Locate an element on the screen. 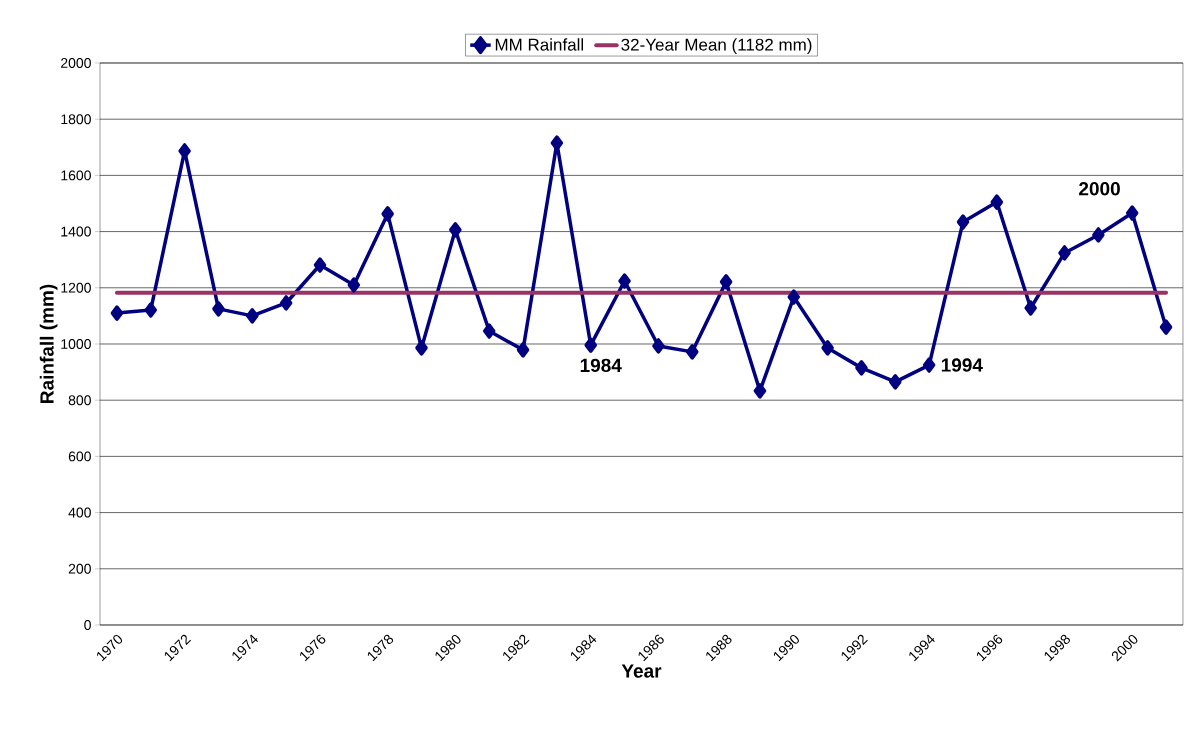  y-tick-label: 200 is located at coordinates (79, 568).